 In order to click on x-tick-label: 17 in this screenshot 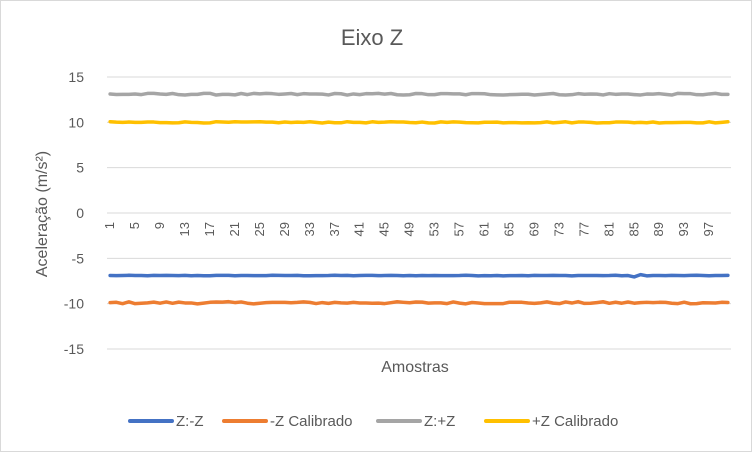, I will do `click(209, 229)`.